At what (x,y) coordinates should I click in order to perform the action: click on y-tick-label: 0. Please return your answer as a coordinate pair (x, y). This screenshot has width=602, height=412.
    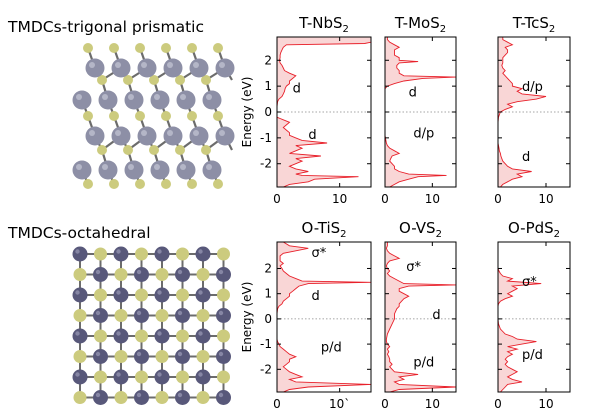
    Looking at the image, I should click on (268, 319).